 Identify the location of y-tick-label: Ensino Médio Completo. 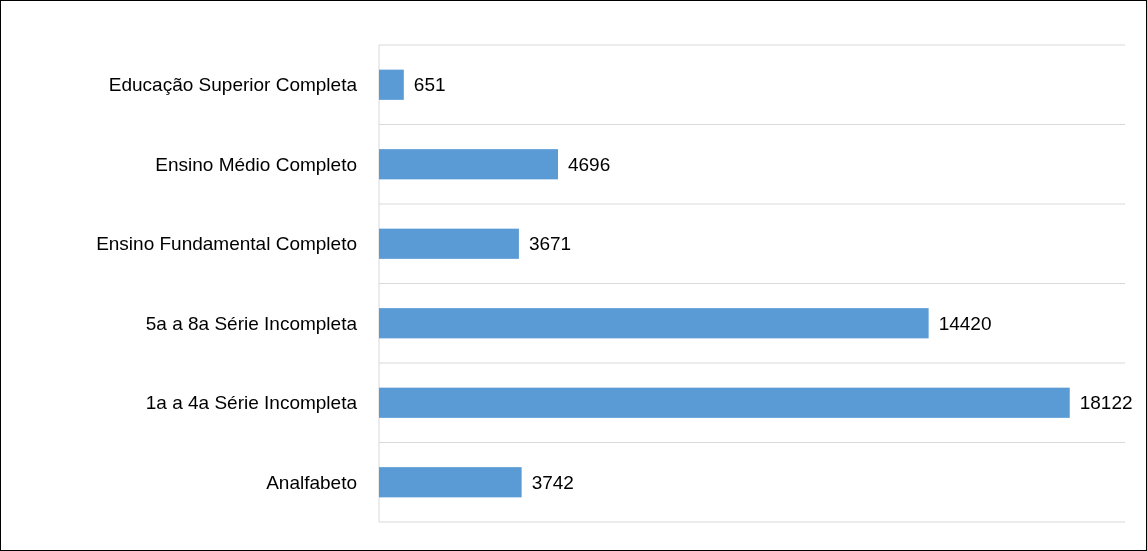
(256, 164).